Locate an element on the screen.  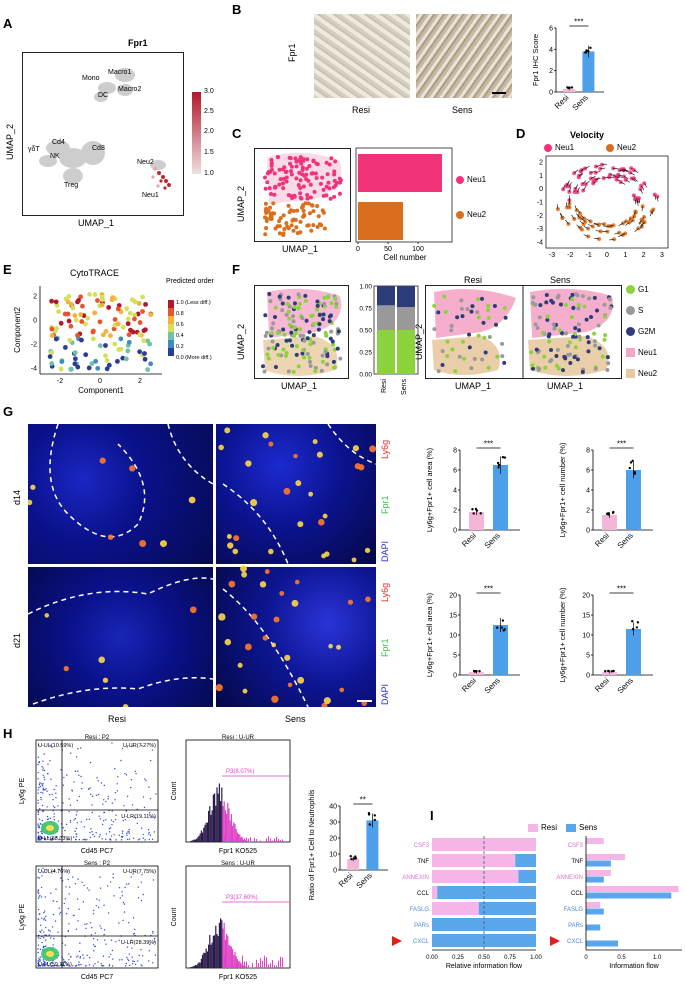
y-tick-label: 20 is located at coordinates (586, 596).